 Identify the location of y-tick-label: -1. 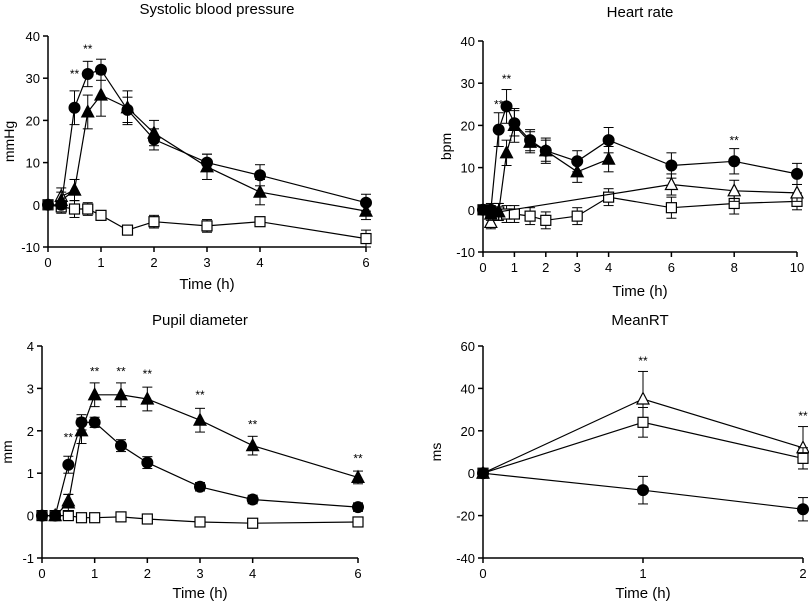
(28, 558).